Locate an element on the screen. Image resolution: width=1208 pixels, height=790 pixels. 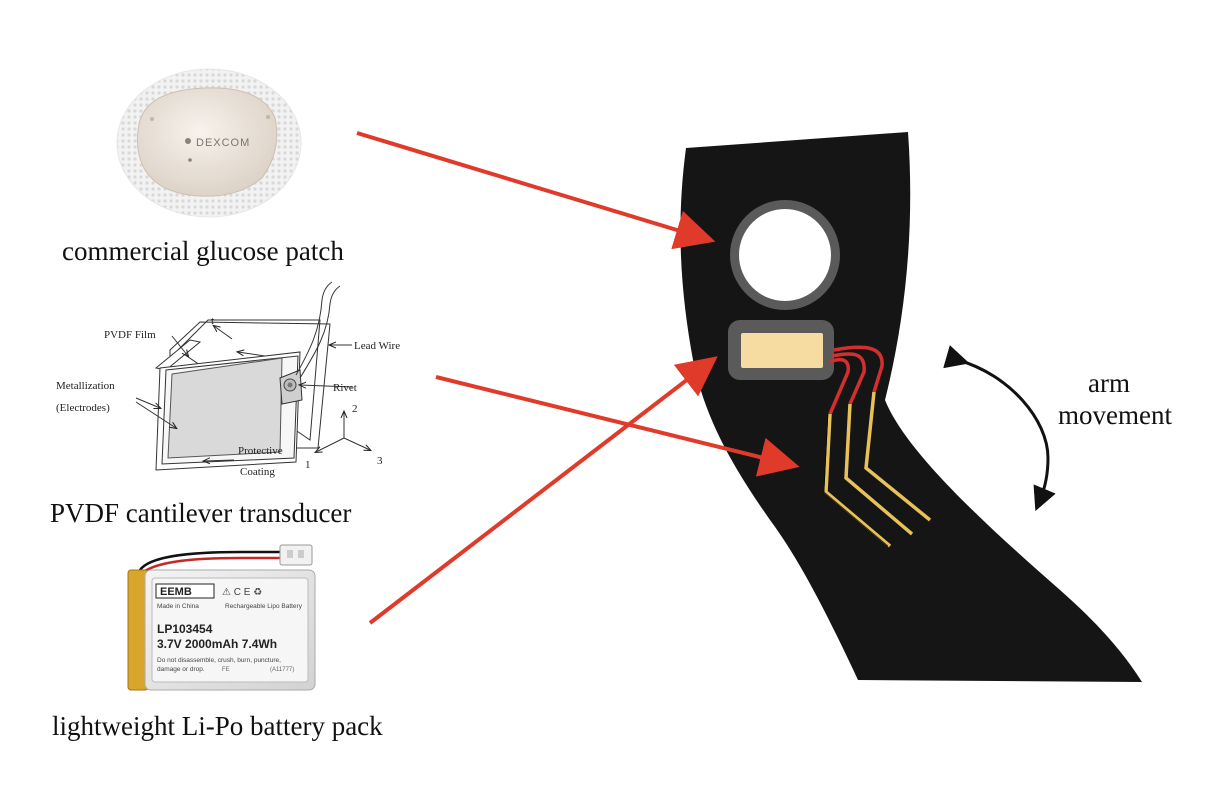
battery-fe: FE is located at coordinates (226, 670).